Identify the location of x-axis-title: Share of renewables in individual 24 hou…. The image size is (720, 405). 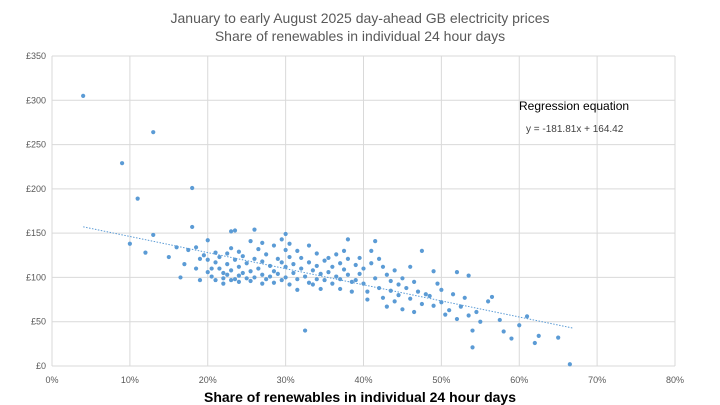
(360, 397).